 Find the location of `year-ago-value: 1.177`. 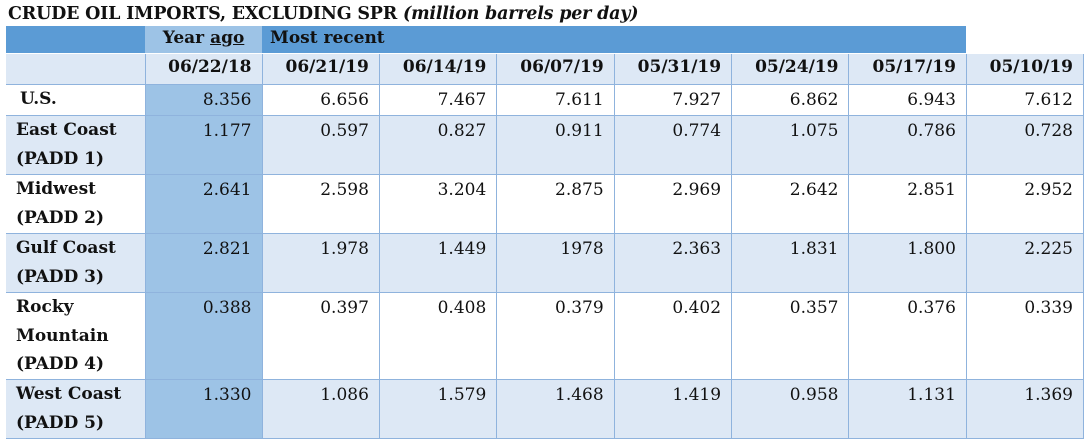

year-ago-value: 1.177 is located at coordinates (204, 145).